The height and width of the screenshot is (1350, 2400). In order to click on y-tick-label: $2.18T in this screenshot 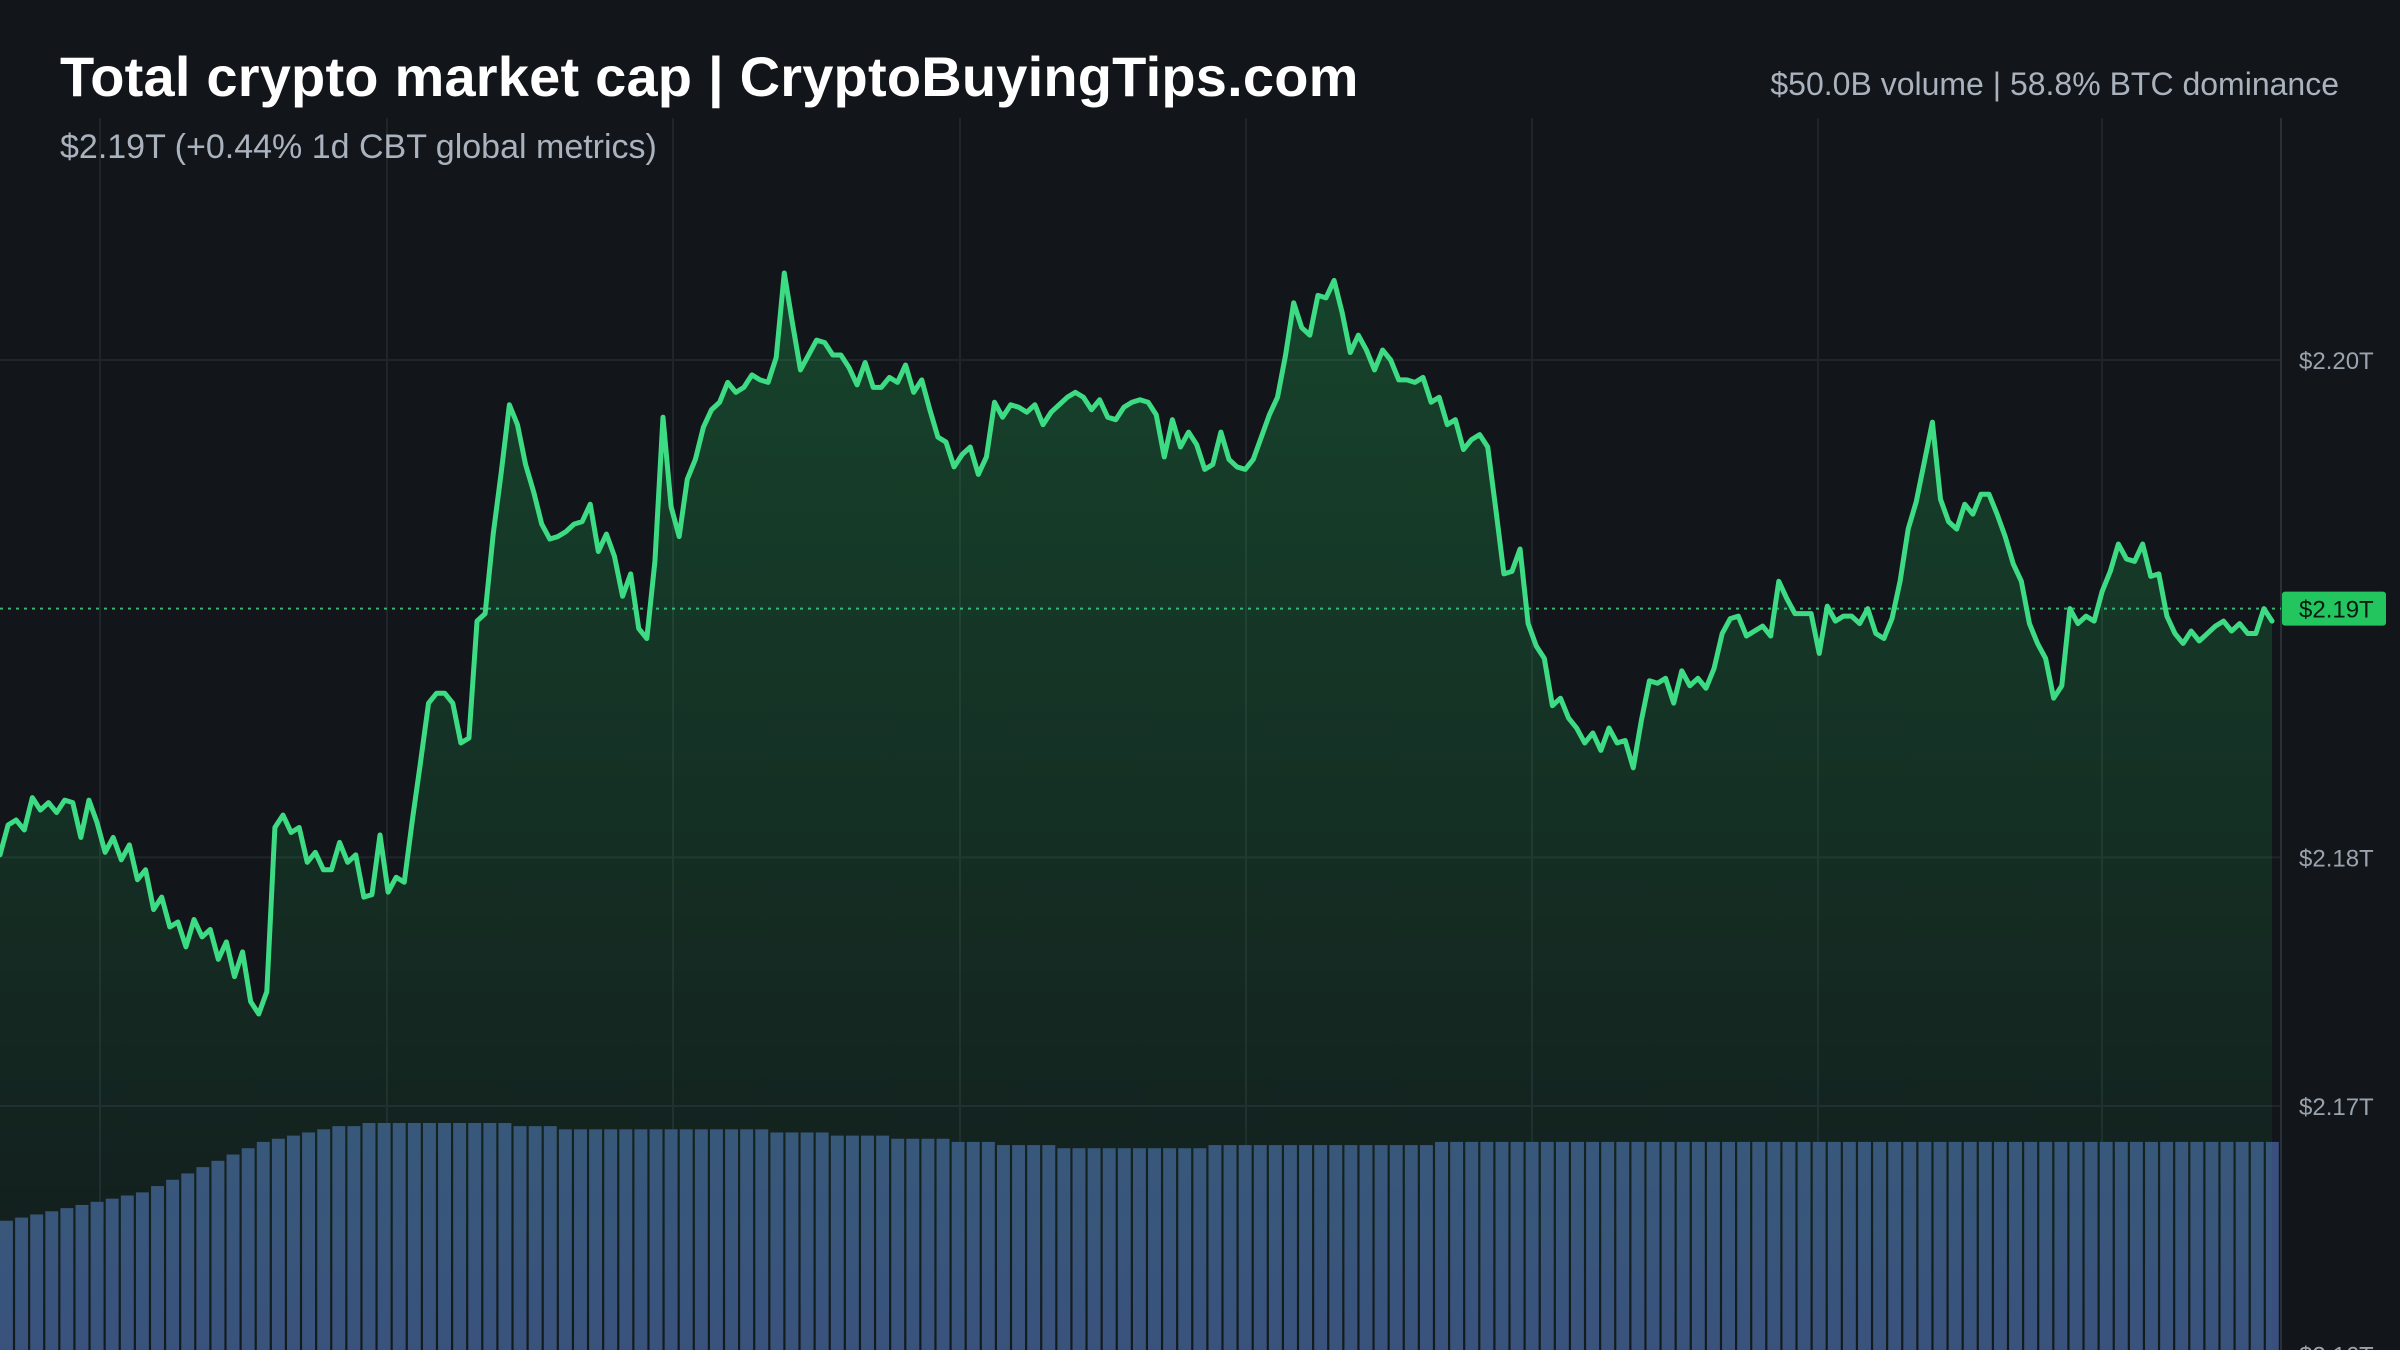, I will do `click(2336, 858)`.